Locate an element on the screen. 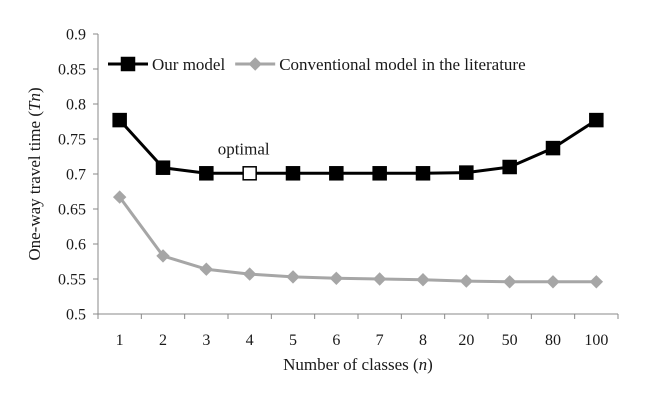 This screenshot has width=657, height=403. x-tick-label: 3 is located at coordinates (206, 340).